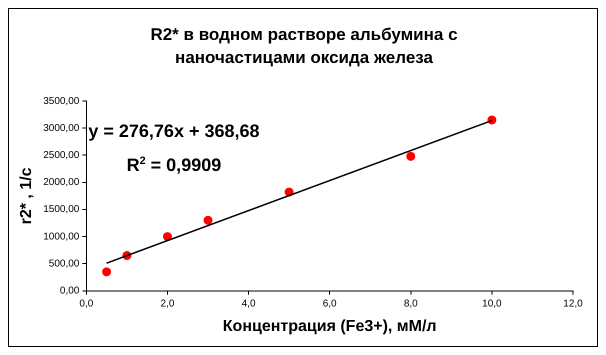 This screenshot has height=355, width=606. What do you see at coordinates (61, 155) in the screenshot?
I see `y-tick-label: 2500,00` at bounding box center [61, 155].